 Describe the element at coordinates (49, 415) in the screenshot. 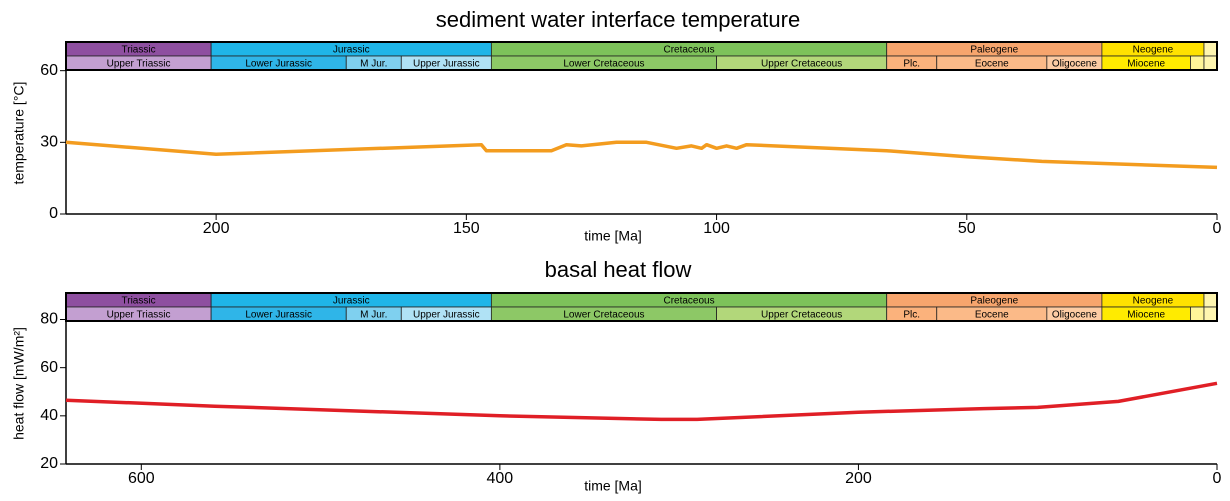

I see `y-tick-label: 40` at that location.